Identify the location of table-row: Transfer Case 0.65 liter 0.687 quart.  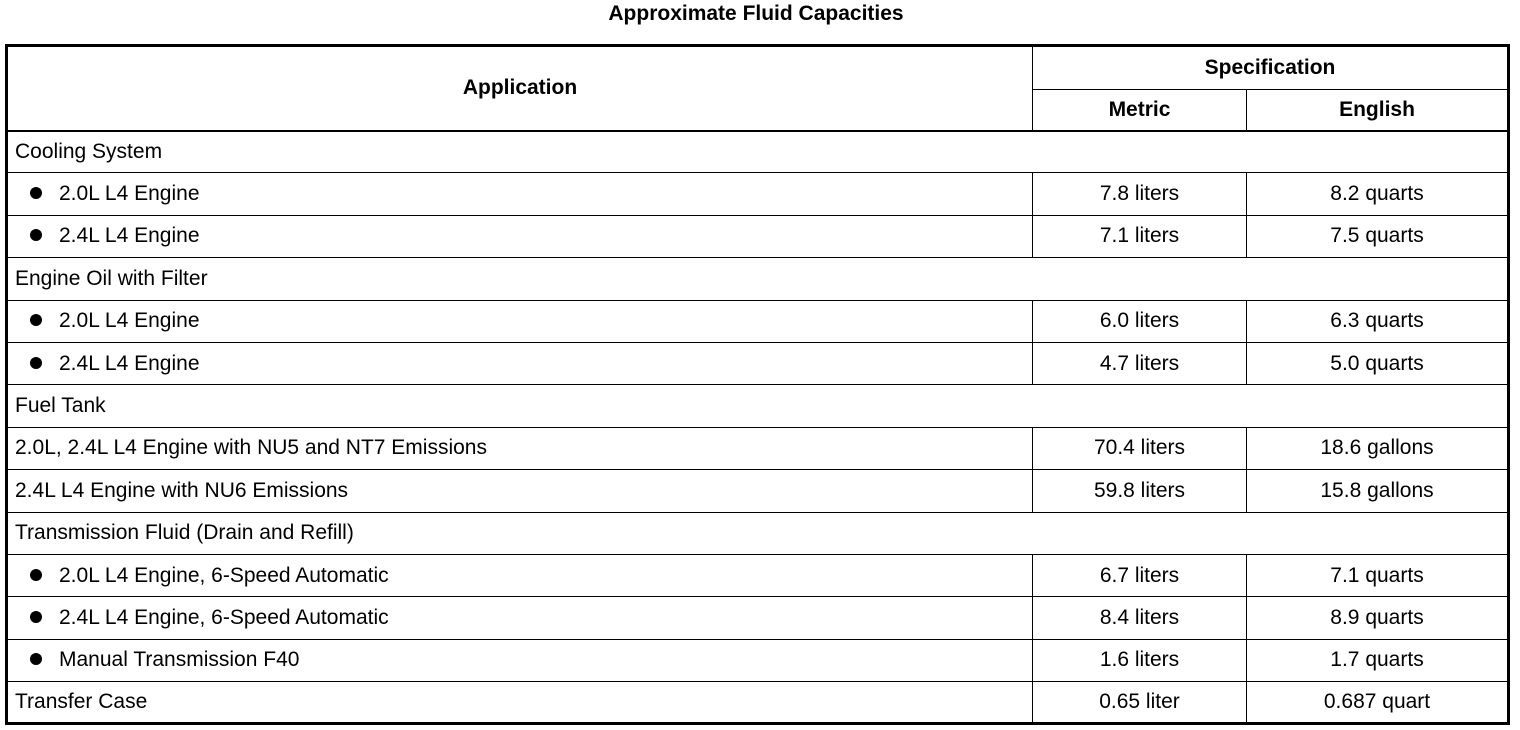
(758, 703).